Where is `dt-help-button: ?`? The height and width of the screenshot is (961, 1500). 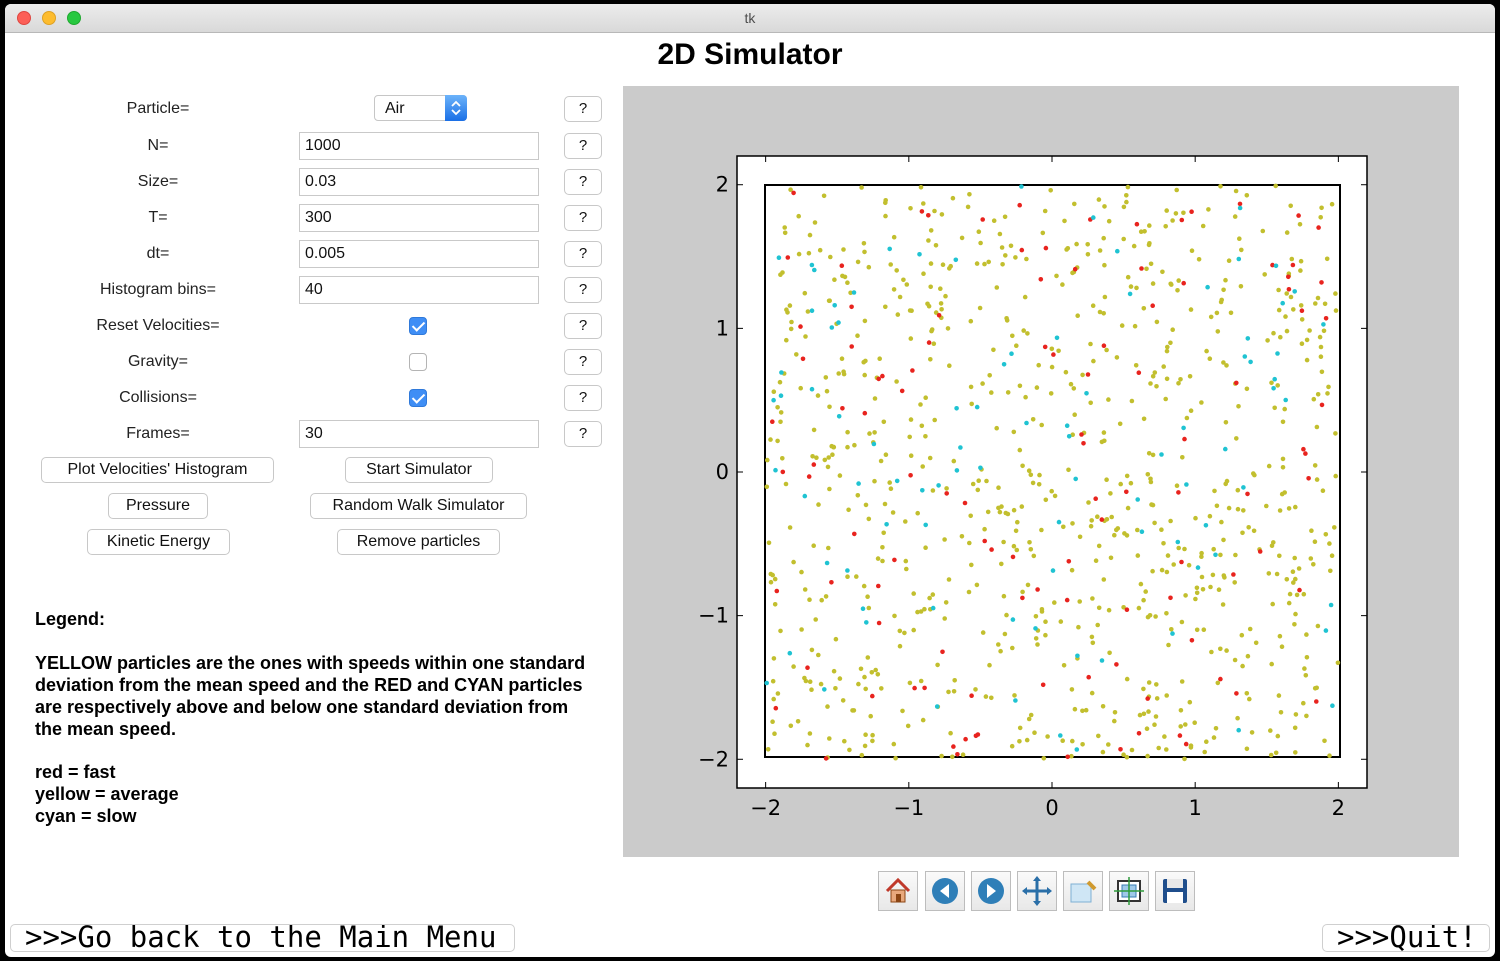 dt-help-button: ? is located at coordinates (583, 254).